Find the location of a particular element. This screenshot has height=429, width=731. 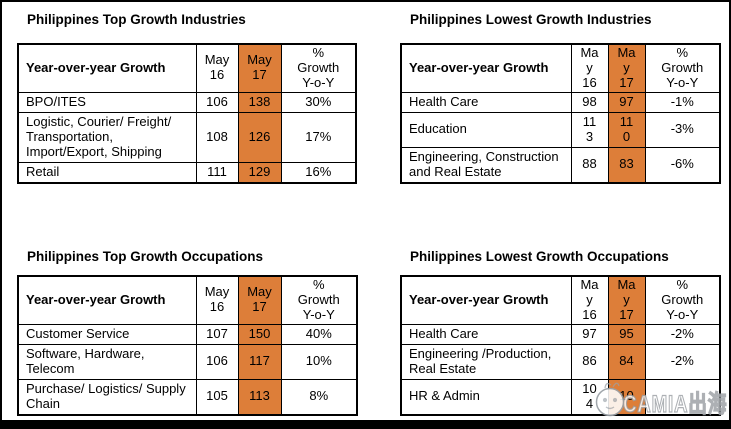

row-label: HR & Admin is located at coordinates (486, 397).